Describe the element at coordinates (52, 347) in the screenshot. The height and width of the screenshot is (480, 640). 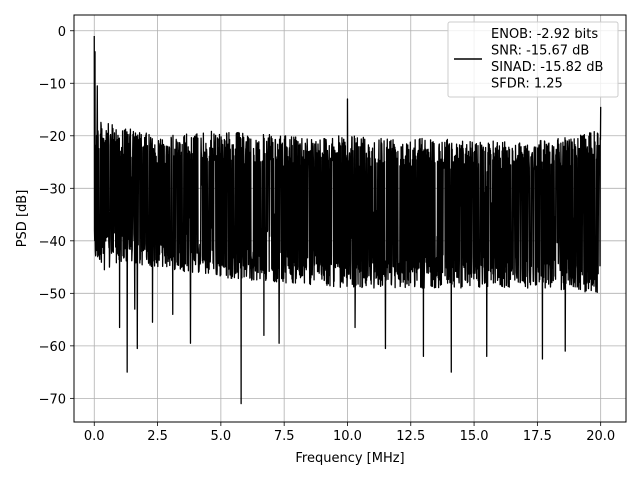
I see `y-tick-label: −60` at that location.